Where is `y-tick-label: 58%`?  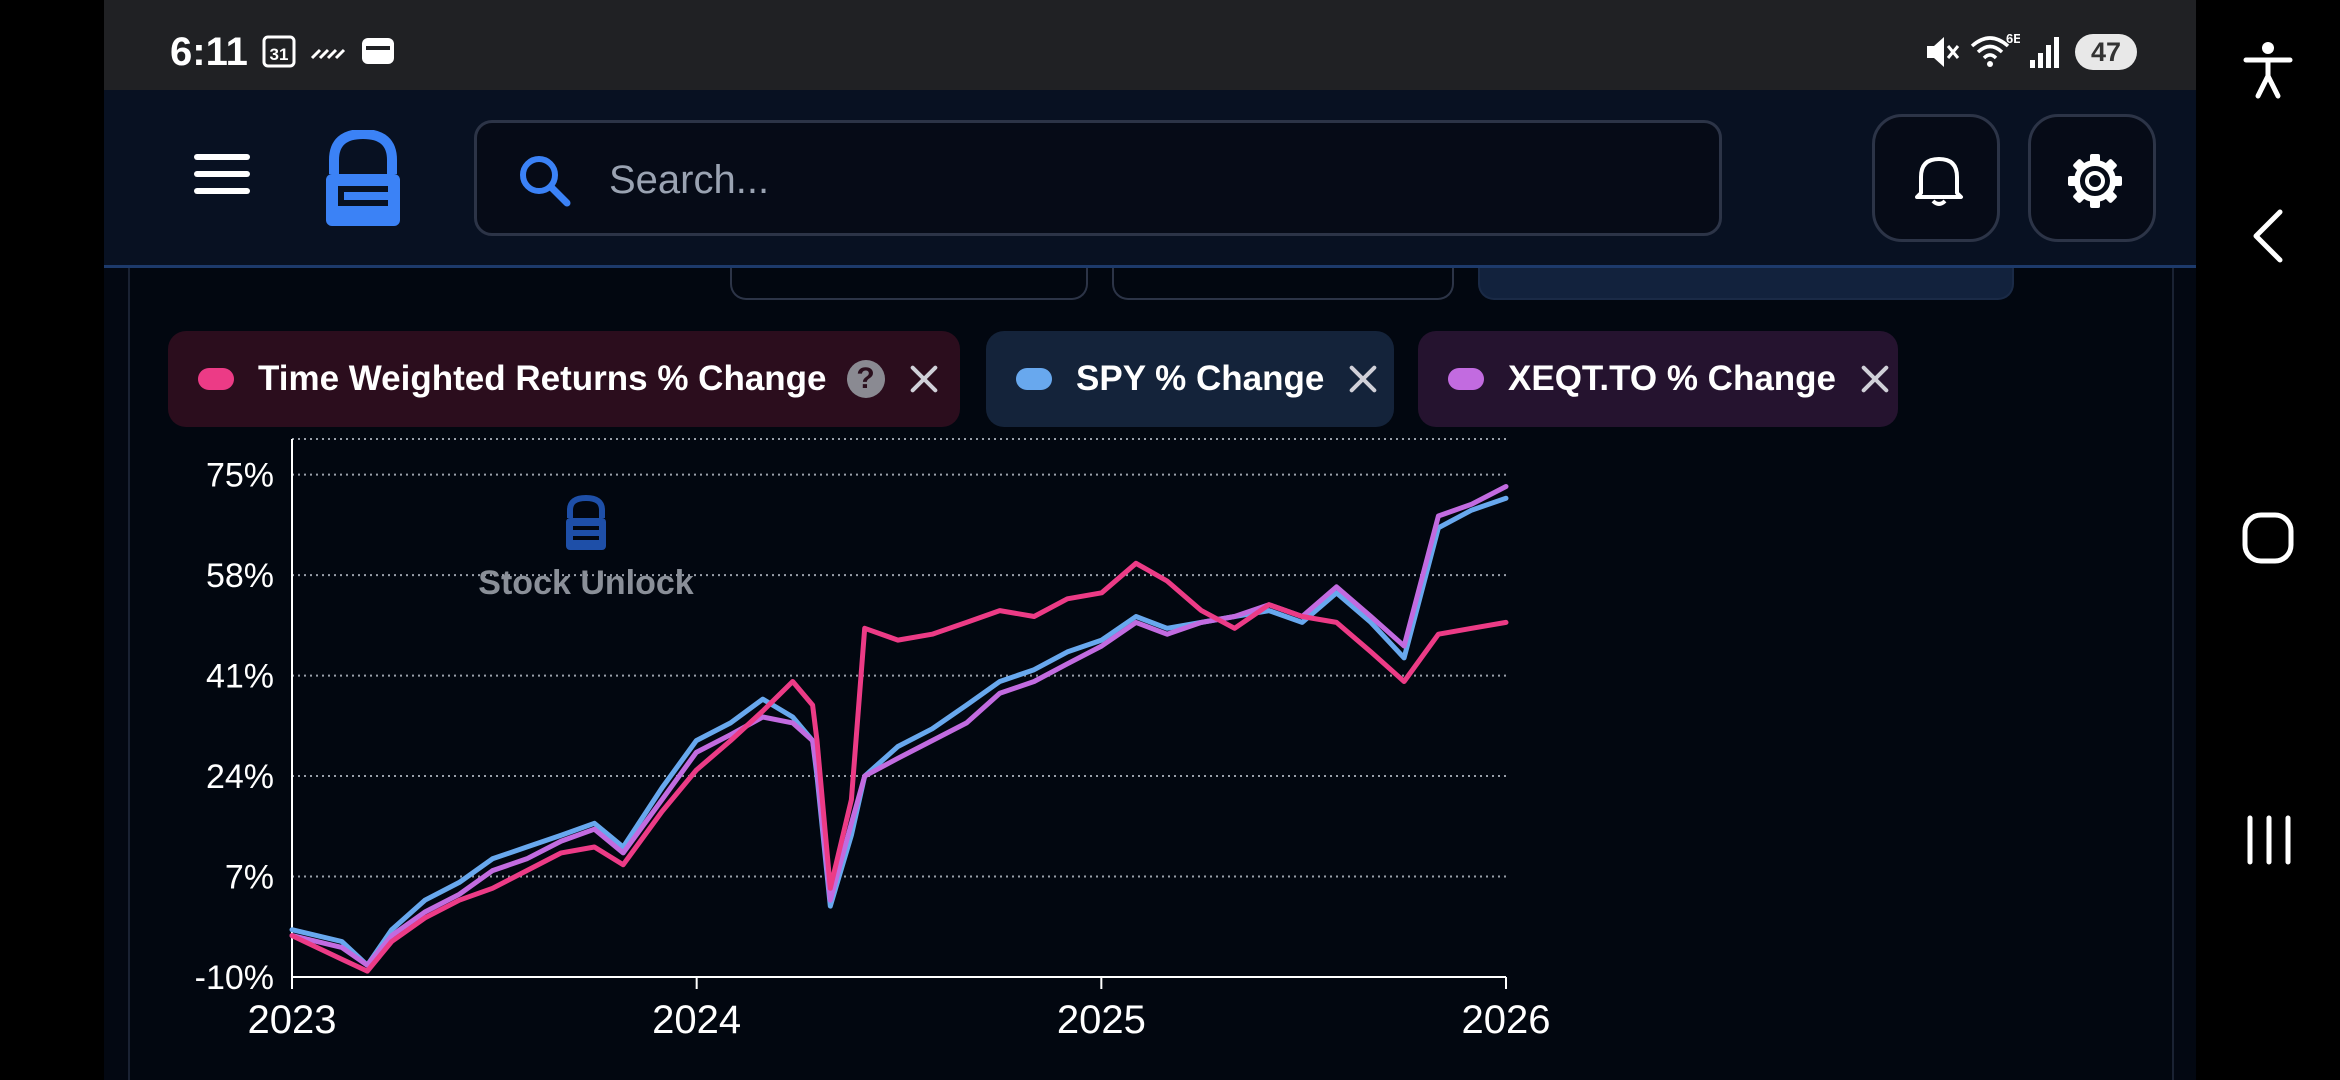
y-tick-label: 58% is located at coordinates (240, 576).